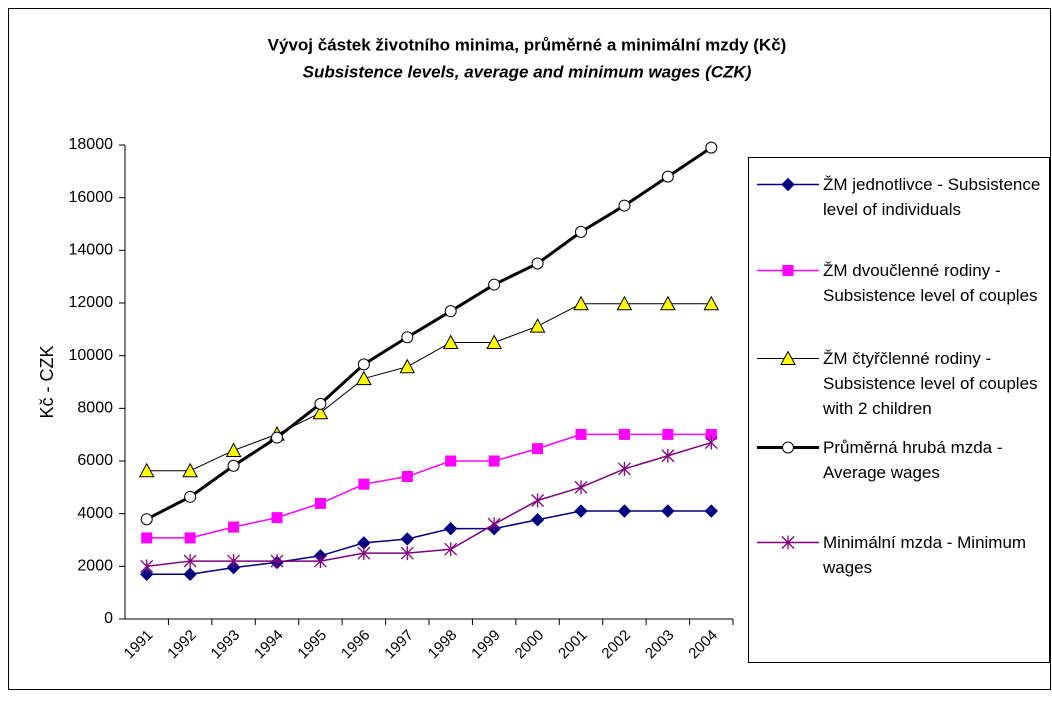  I want to click on y-tick-label: 16000, so click(91, 197).